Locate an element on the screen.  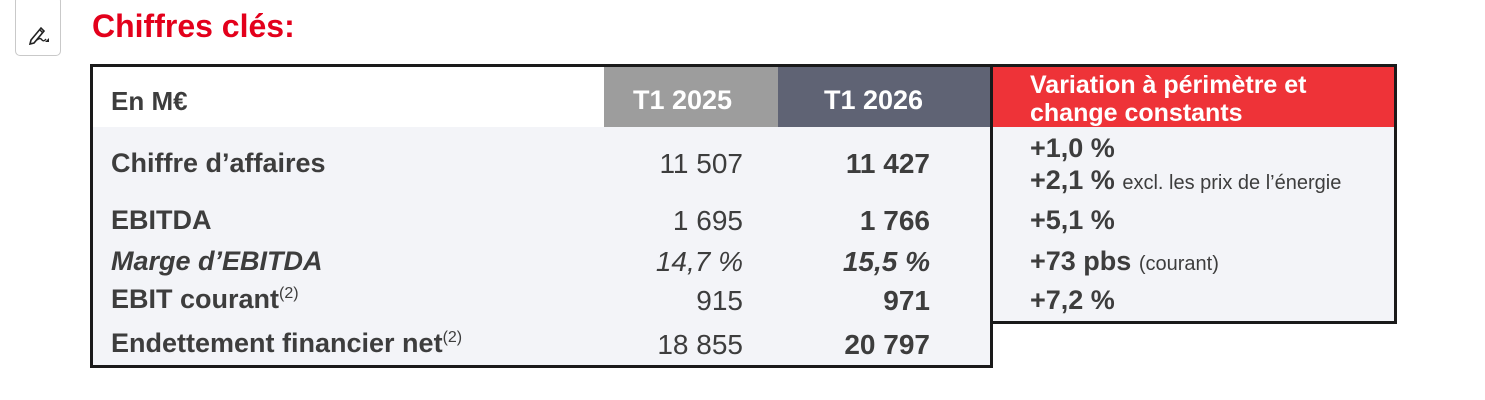
value-2025: 14,7 % is located at coordinates (699, 261).